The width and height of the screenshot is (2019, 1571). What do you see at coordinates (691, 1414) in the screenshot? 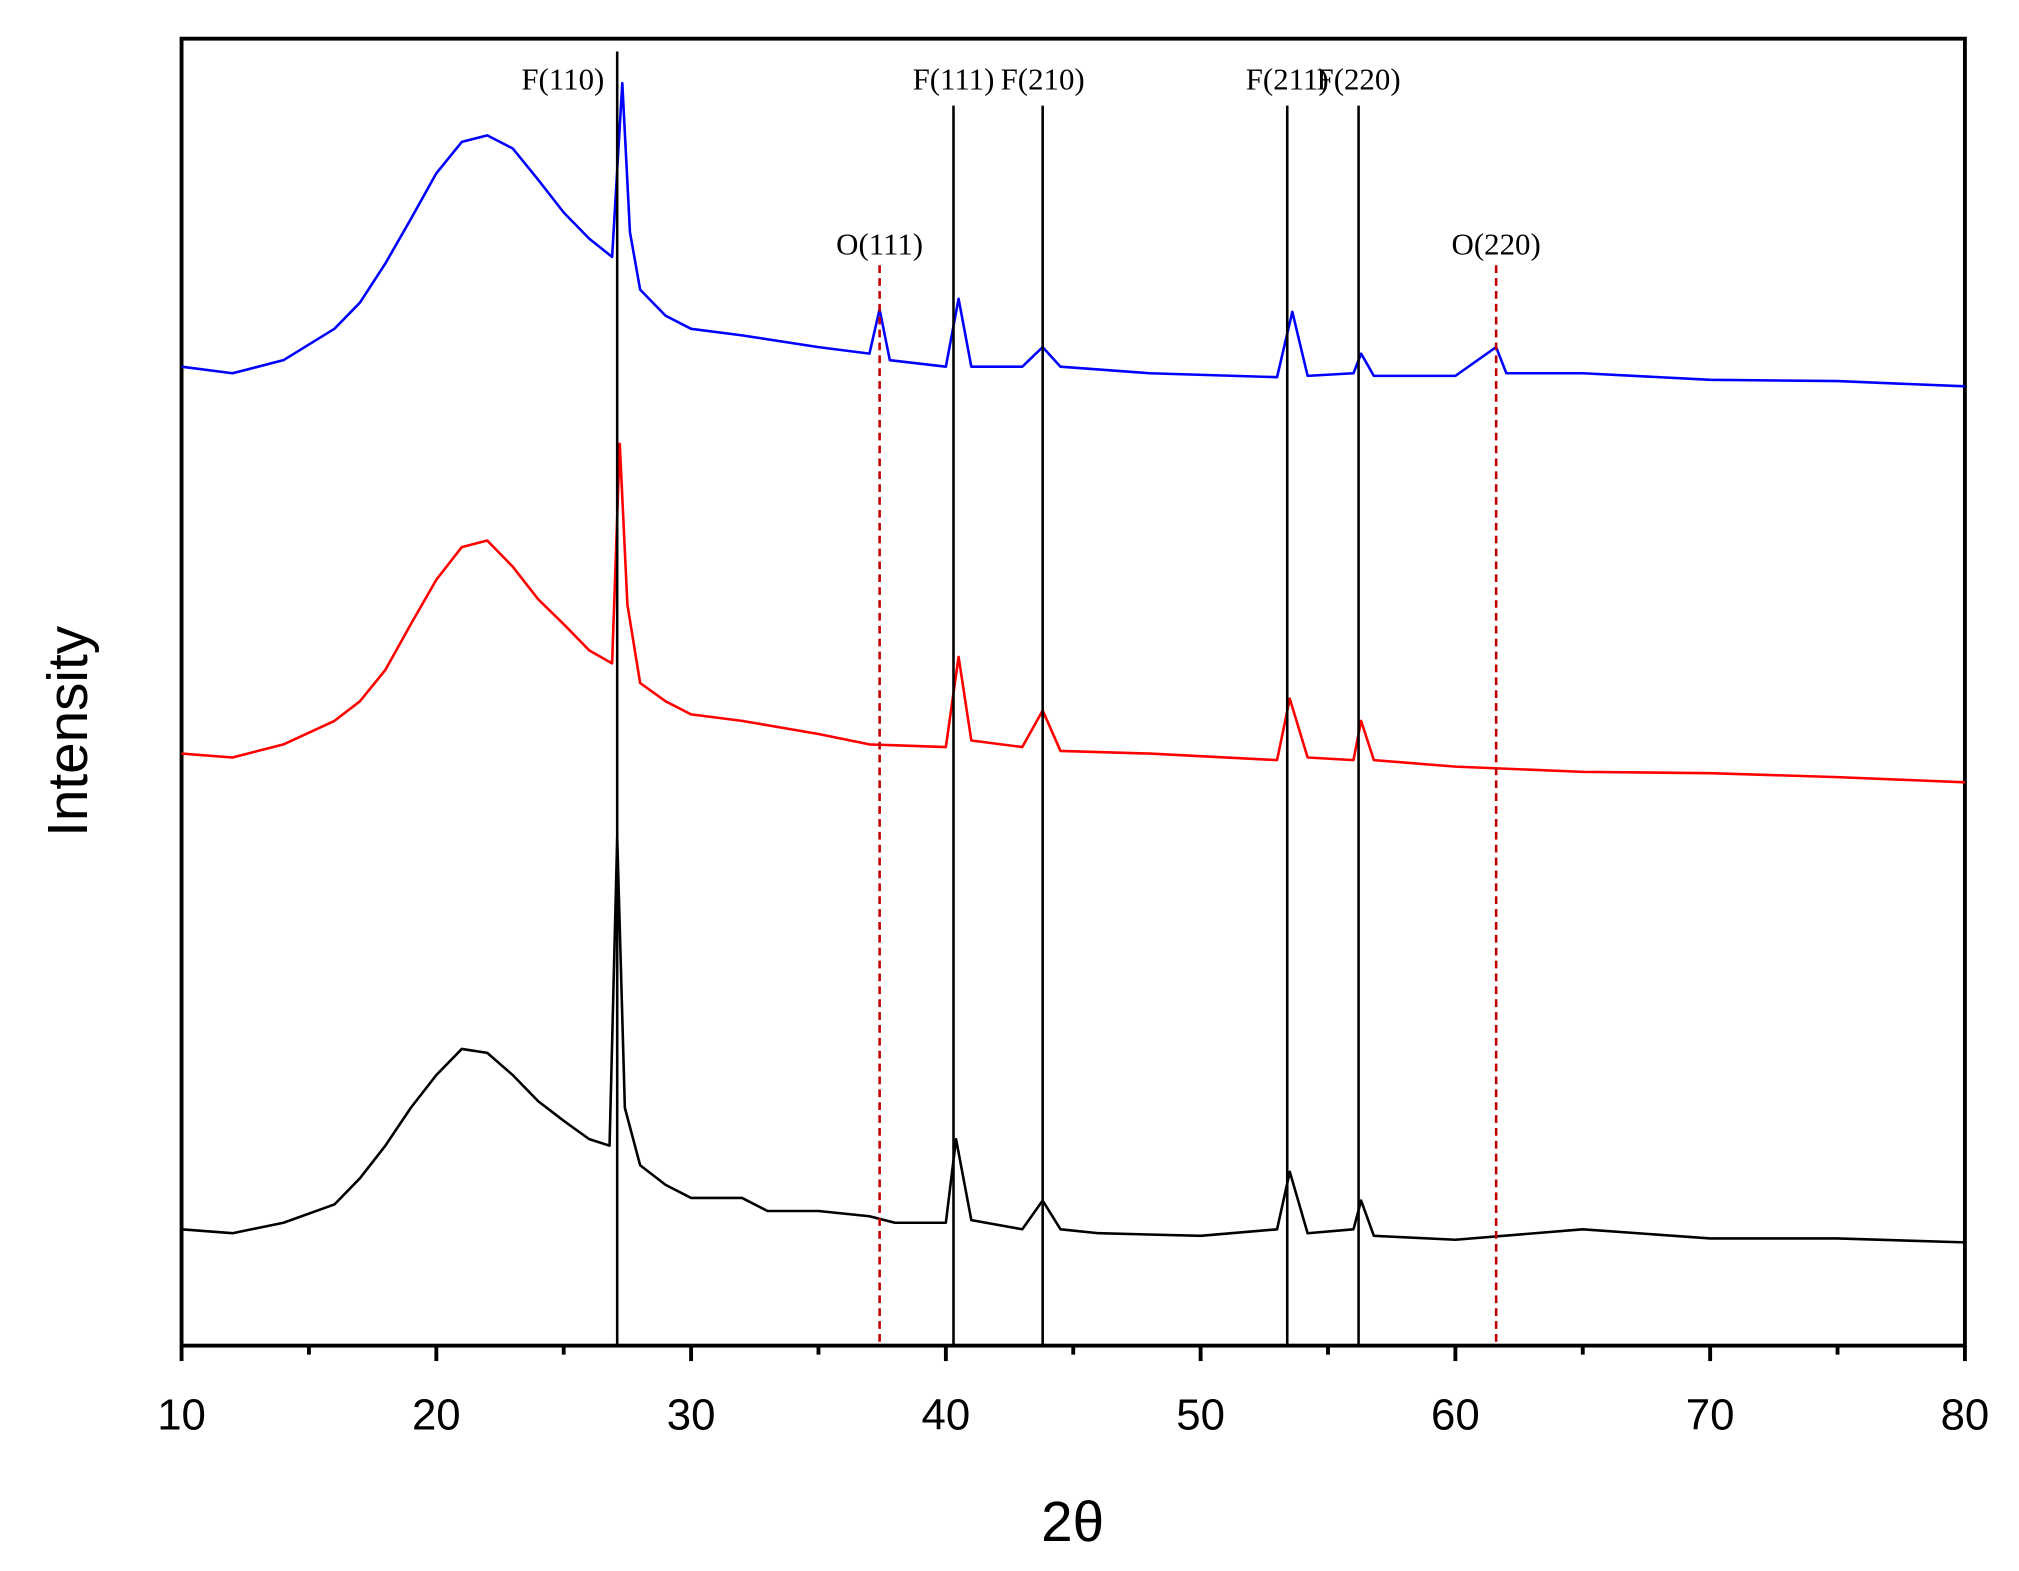
I see `x-tick-label: 30` at bounding box center [691, 1414].